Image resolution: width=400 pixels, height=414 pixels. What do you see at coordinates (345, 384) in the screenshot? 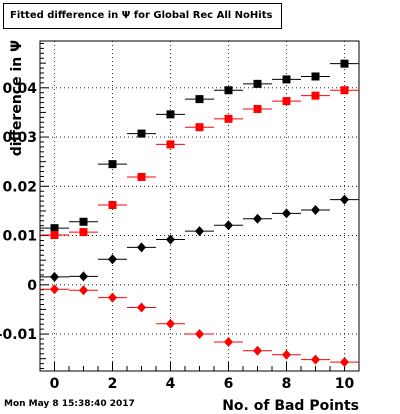
I see `x-tick-label: 10` at bounding box center [345, 384].